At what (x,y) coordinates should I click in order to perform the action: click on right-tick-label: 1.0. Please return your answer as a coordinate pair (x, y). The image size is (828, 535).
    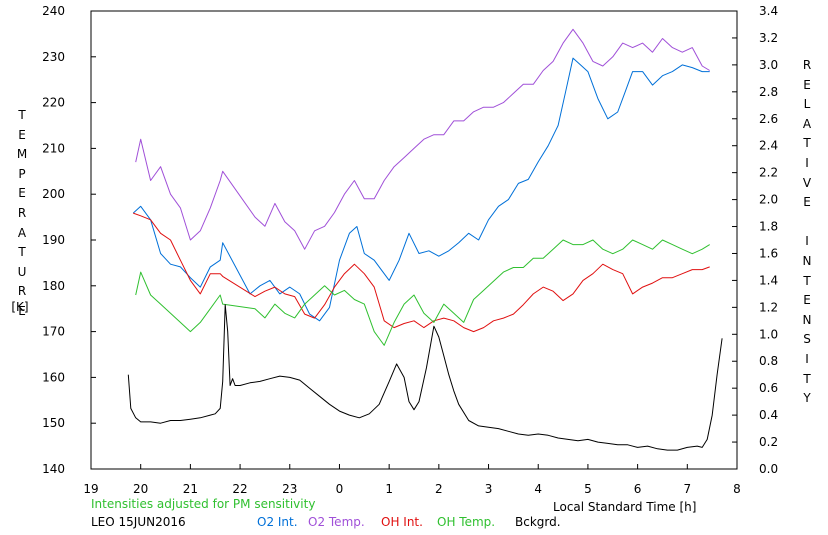
    Looking at the image, I should click on (768, 334).